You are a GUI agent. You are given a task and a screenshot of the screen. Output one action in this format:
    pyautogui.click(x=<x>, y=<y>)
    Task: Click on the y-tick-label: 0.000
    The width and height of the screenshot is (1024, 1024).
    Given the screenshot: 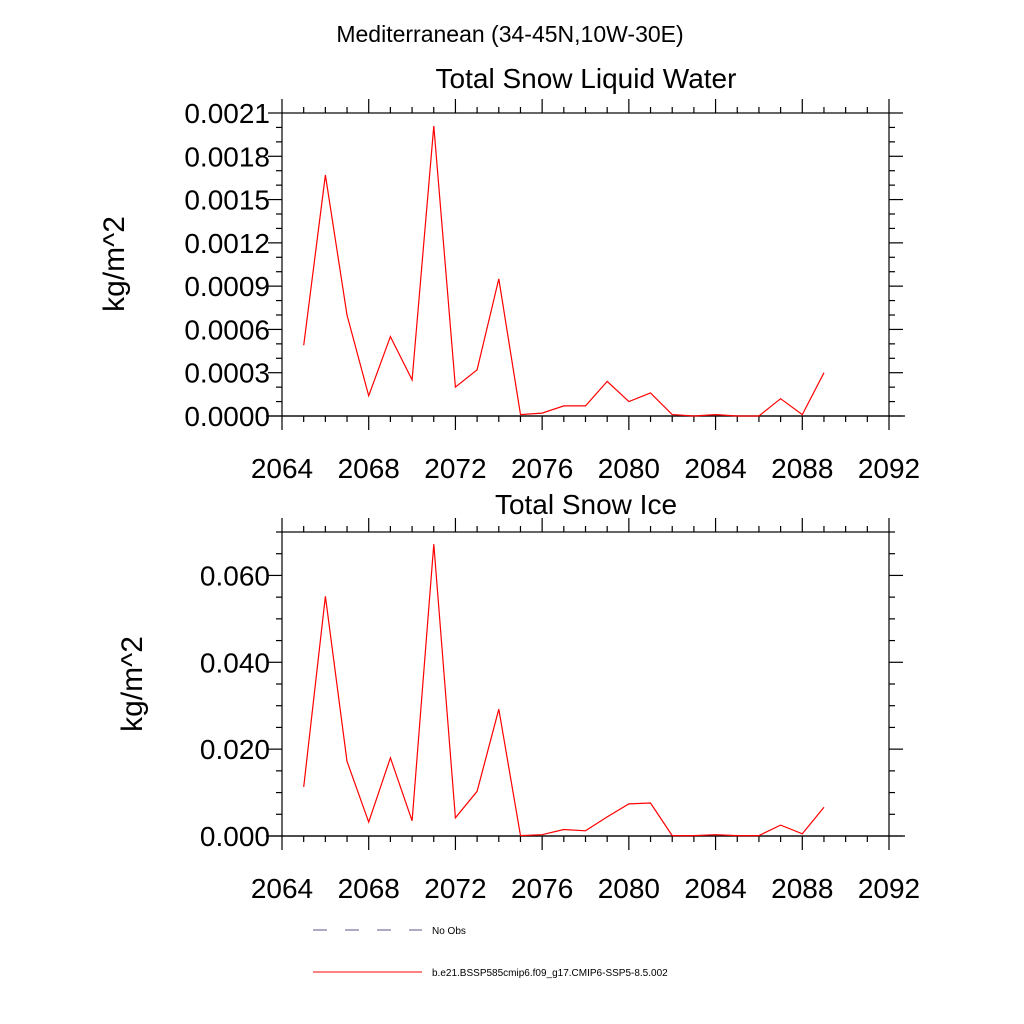 What is the action you would take?
    pyautogui.click(x=235, y=836)
    